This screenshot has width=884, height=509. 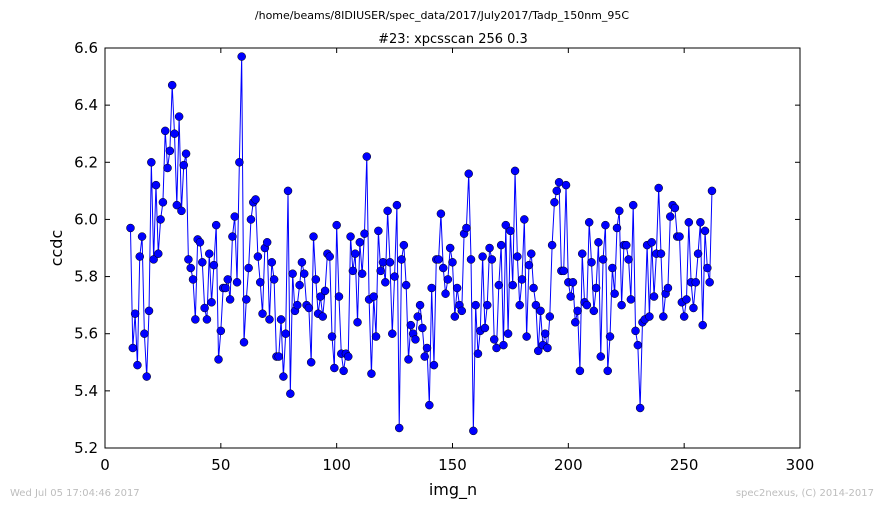 I want to click on x-tick-label: 200, so click(x=568, y=465).